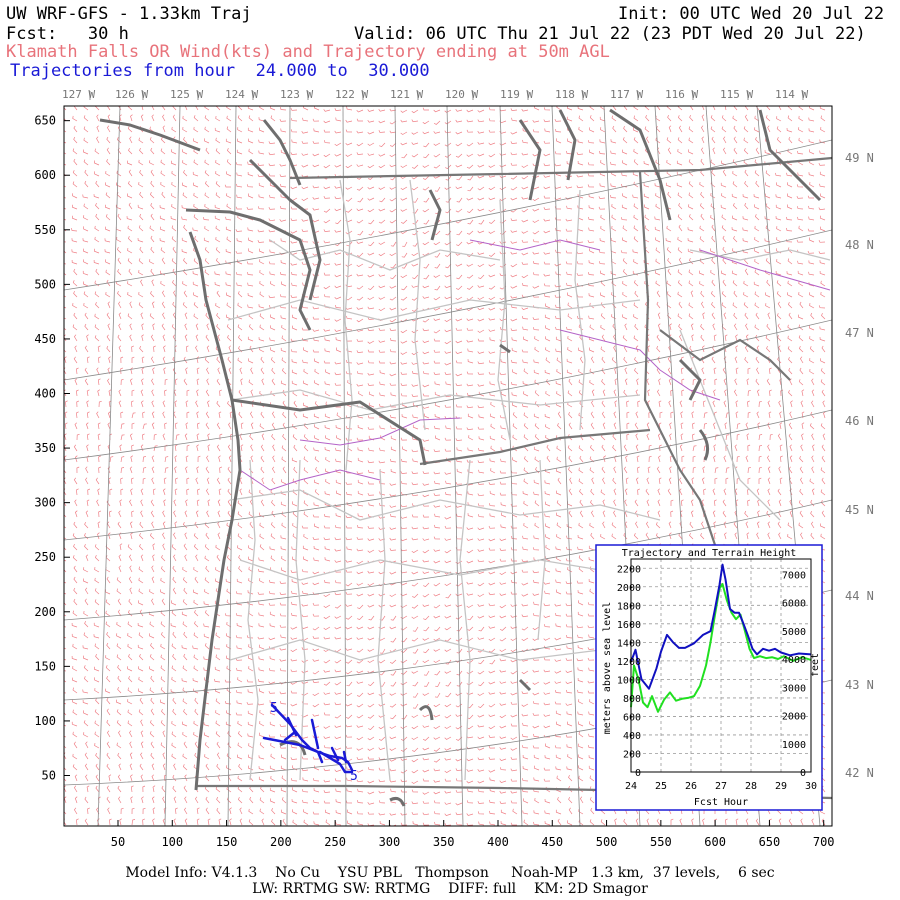 The width and height of the screenshot is (900, 900). What do you see at coordinates (736, 94) in the screenshot?
I see `longitude-label: 115 W` at bounding box center [736, 94].